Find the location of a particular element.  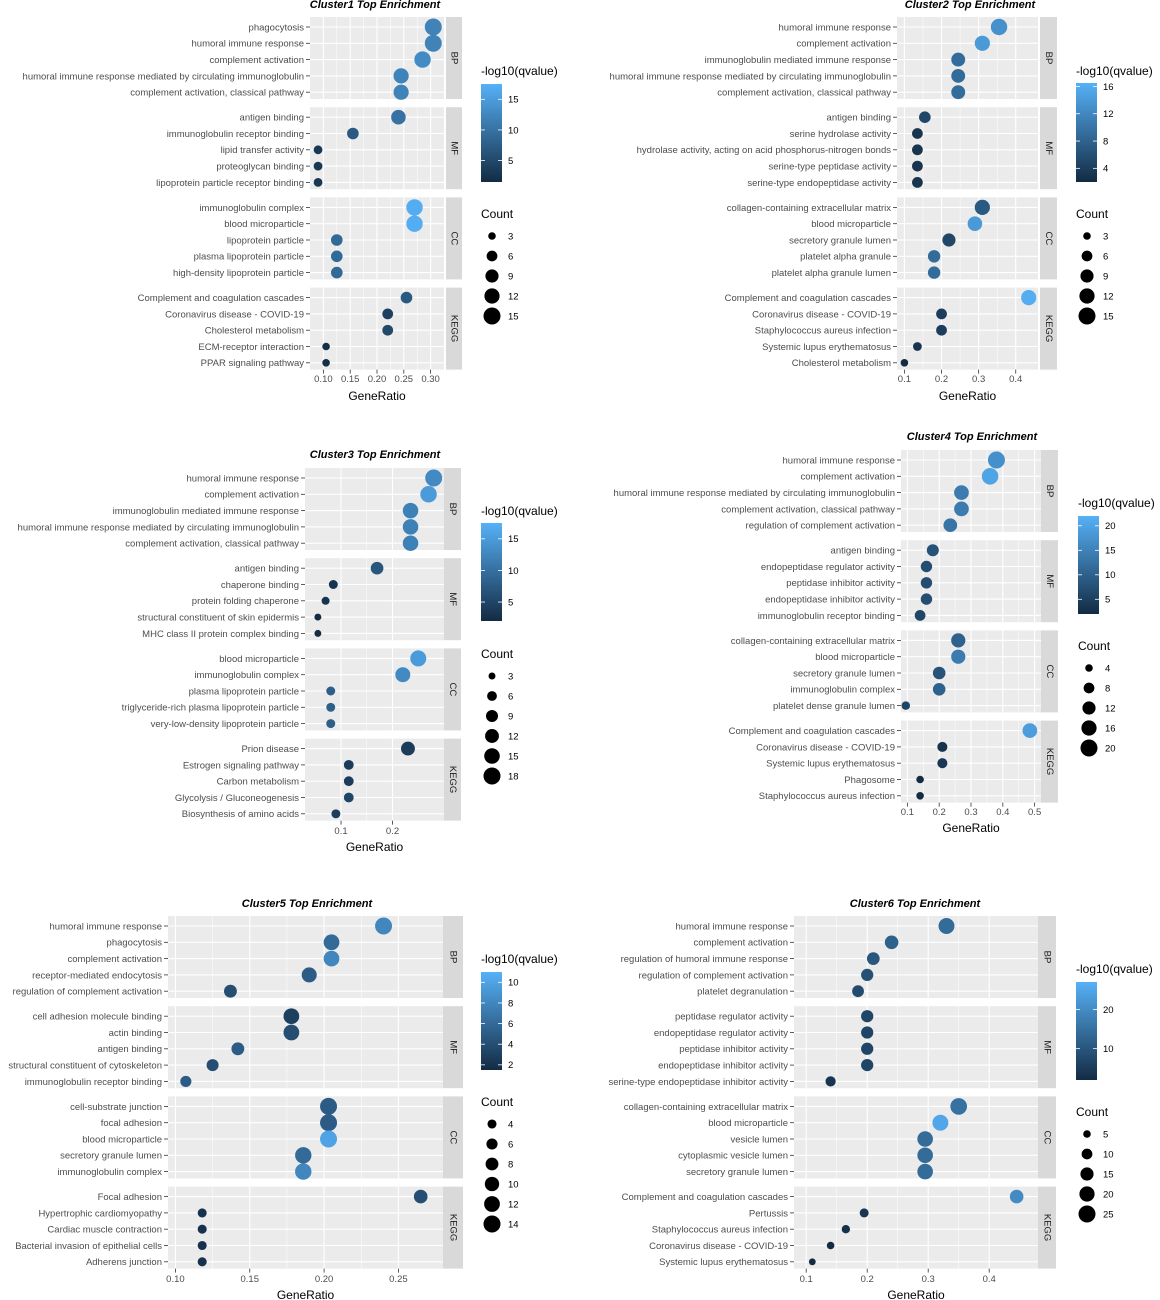

term-label: endopeptidase inhibitor activity is located at coordinates (723, 1066).